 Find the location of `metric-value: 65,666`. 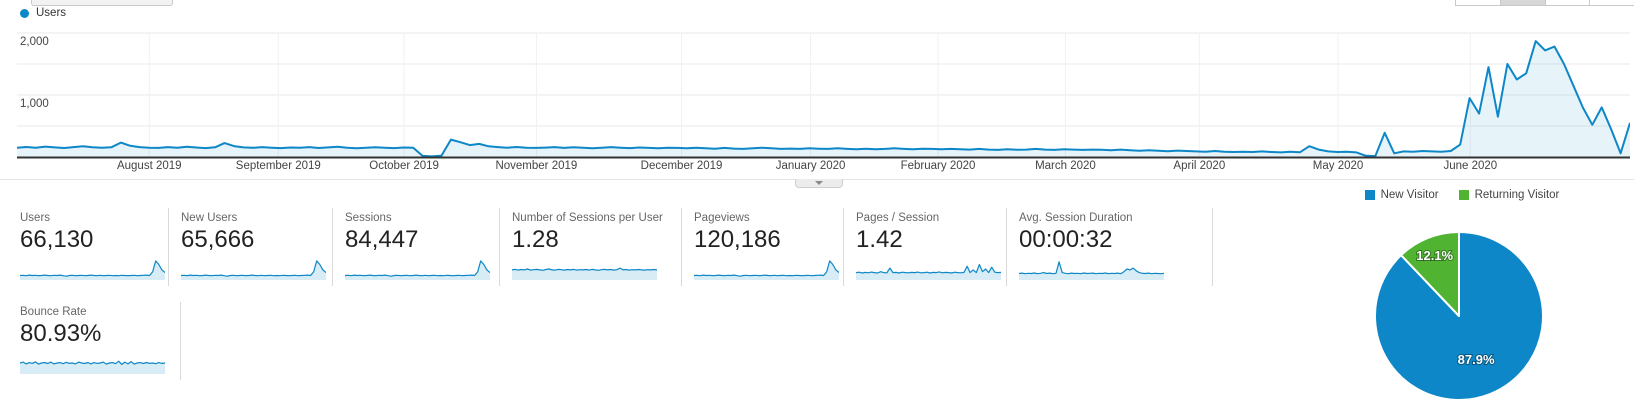

metric-value: 65,666 is located at coordinates (218, 239).